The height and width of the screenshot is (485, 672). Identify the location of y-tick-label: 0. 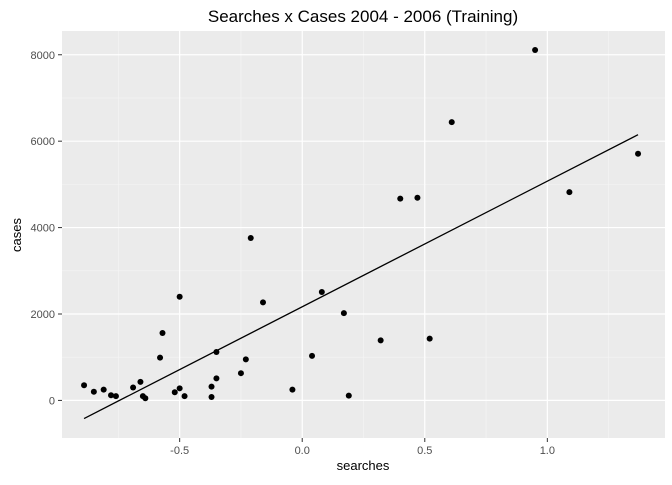
(52, 401).